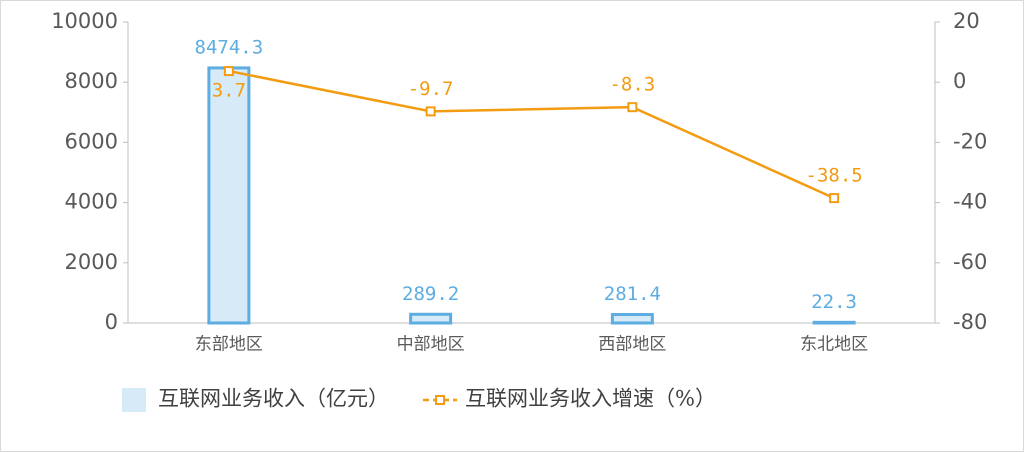 The height and width of the screenshot is (452, 1024). Describe the element at coordinates (229, 91) in the screenshot. I see `line-value-label: 3.7` at that location.